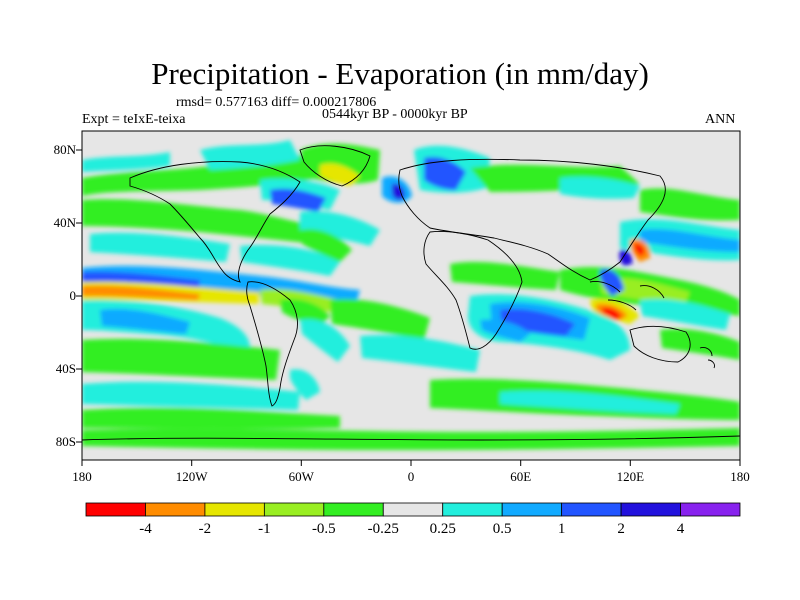  I want to click on map-title: Precipitation - Evaporation (in mm/day), so click(400, 73).